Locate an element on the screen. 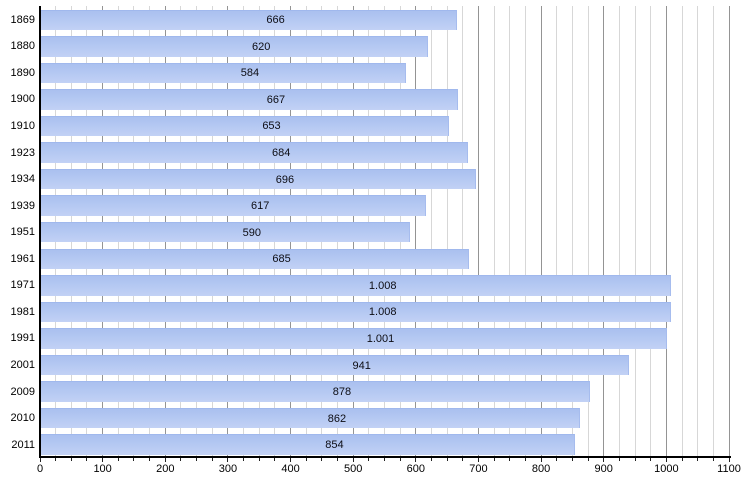 This screenshot has height=486, width=750. category-label: 2010 is located at coordinates (22, 418).